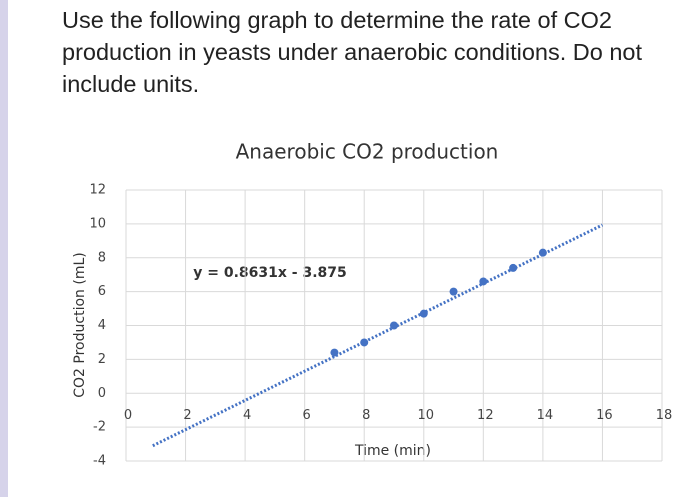  What do you see at coordinates (187, 415) in the screenshot?
I see `x-tick-label: 2` at bounding box center [187, 415].